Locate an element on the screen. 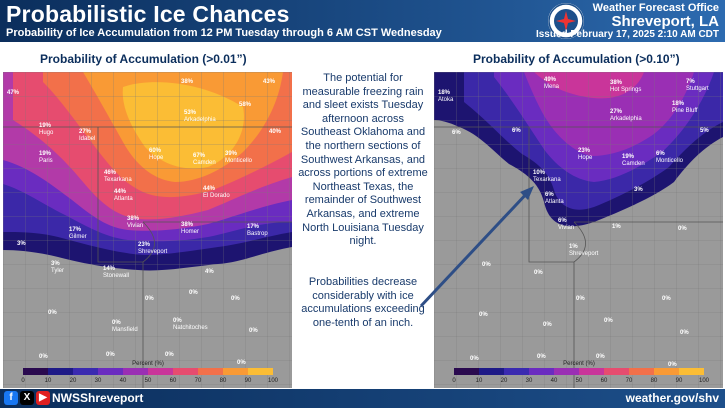 The width and height of the screenshot is (725, 408). legend-tick: 100 is located at coordinates (704, 381).